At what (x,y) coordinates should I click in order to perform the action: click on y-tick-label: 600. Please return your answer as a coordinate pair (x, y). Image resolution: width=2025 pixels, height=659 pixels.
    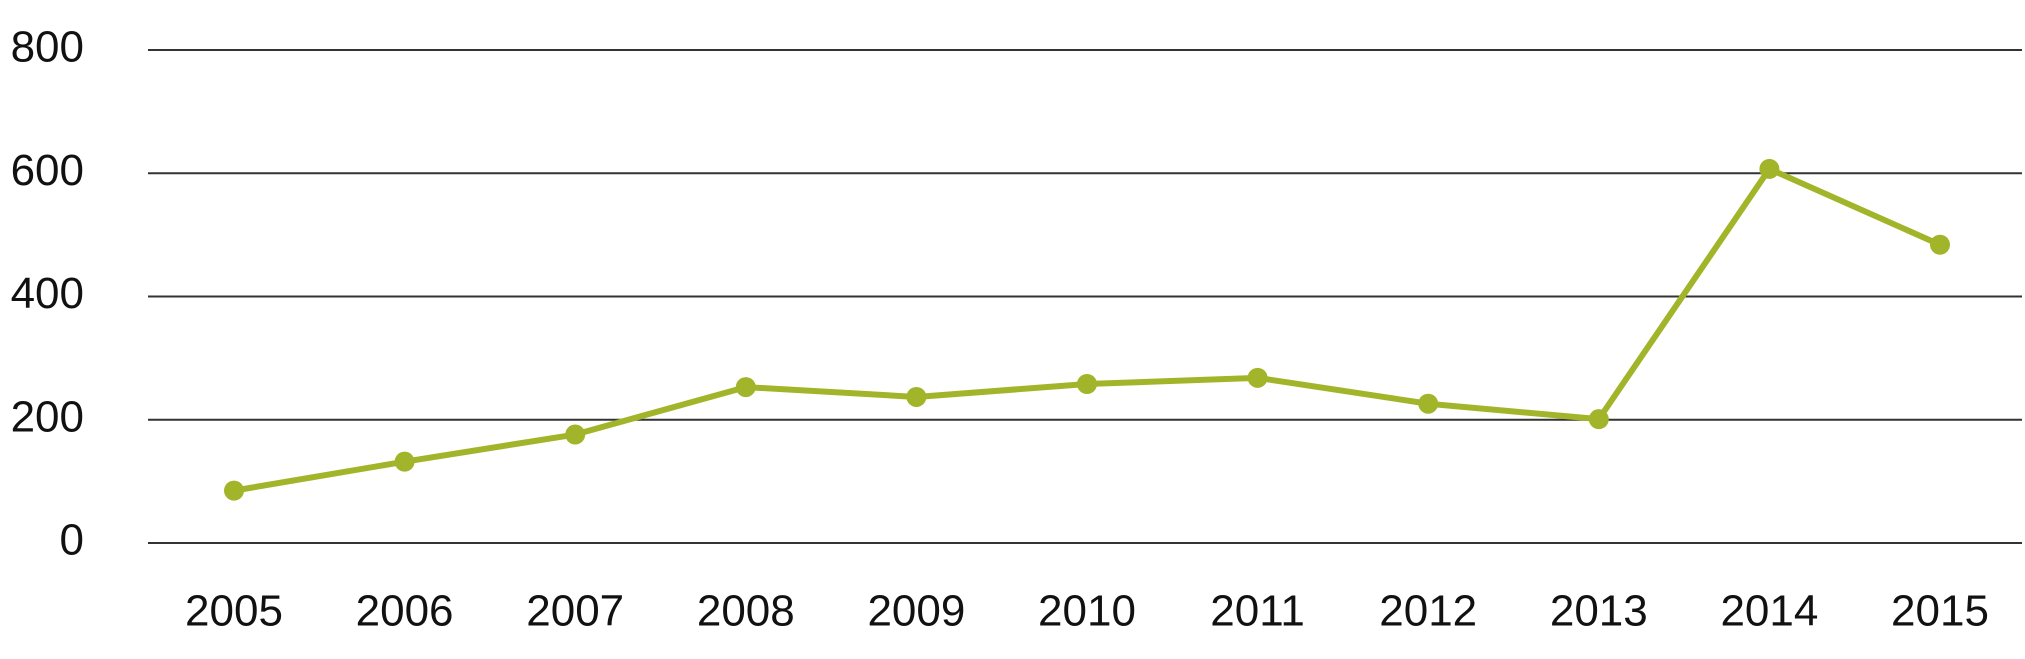
    Looking at the image, I should click on (47, 170).